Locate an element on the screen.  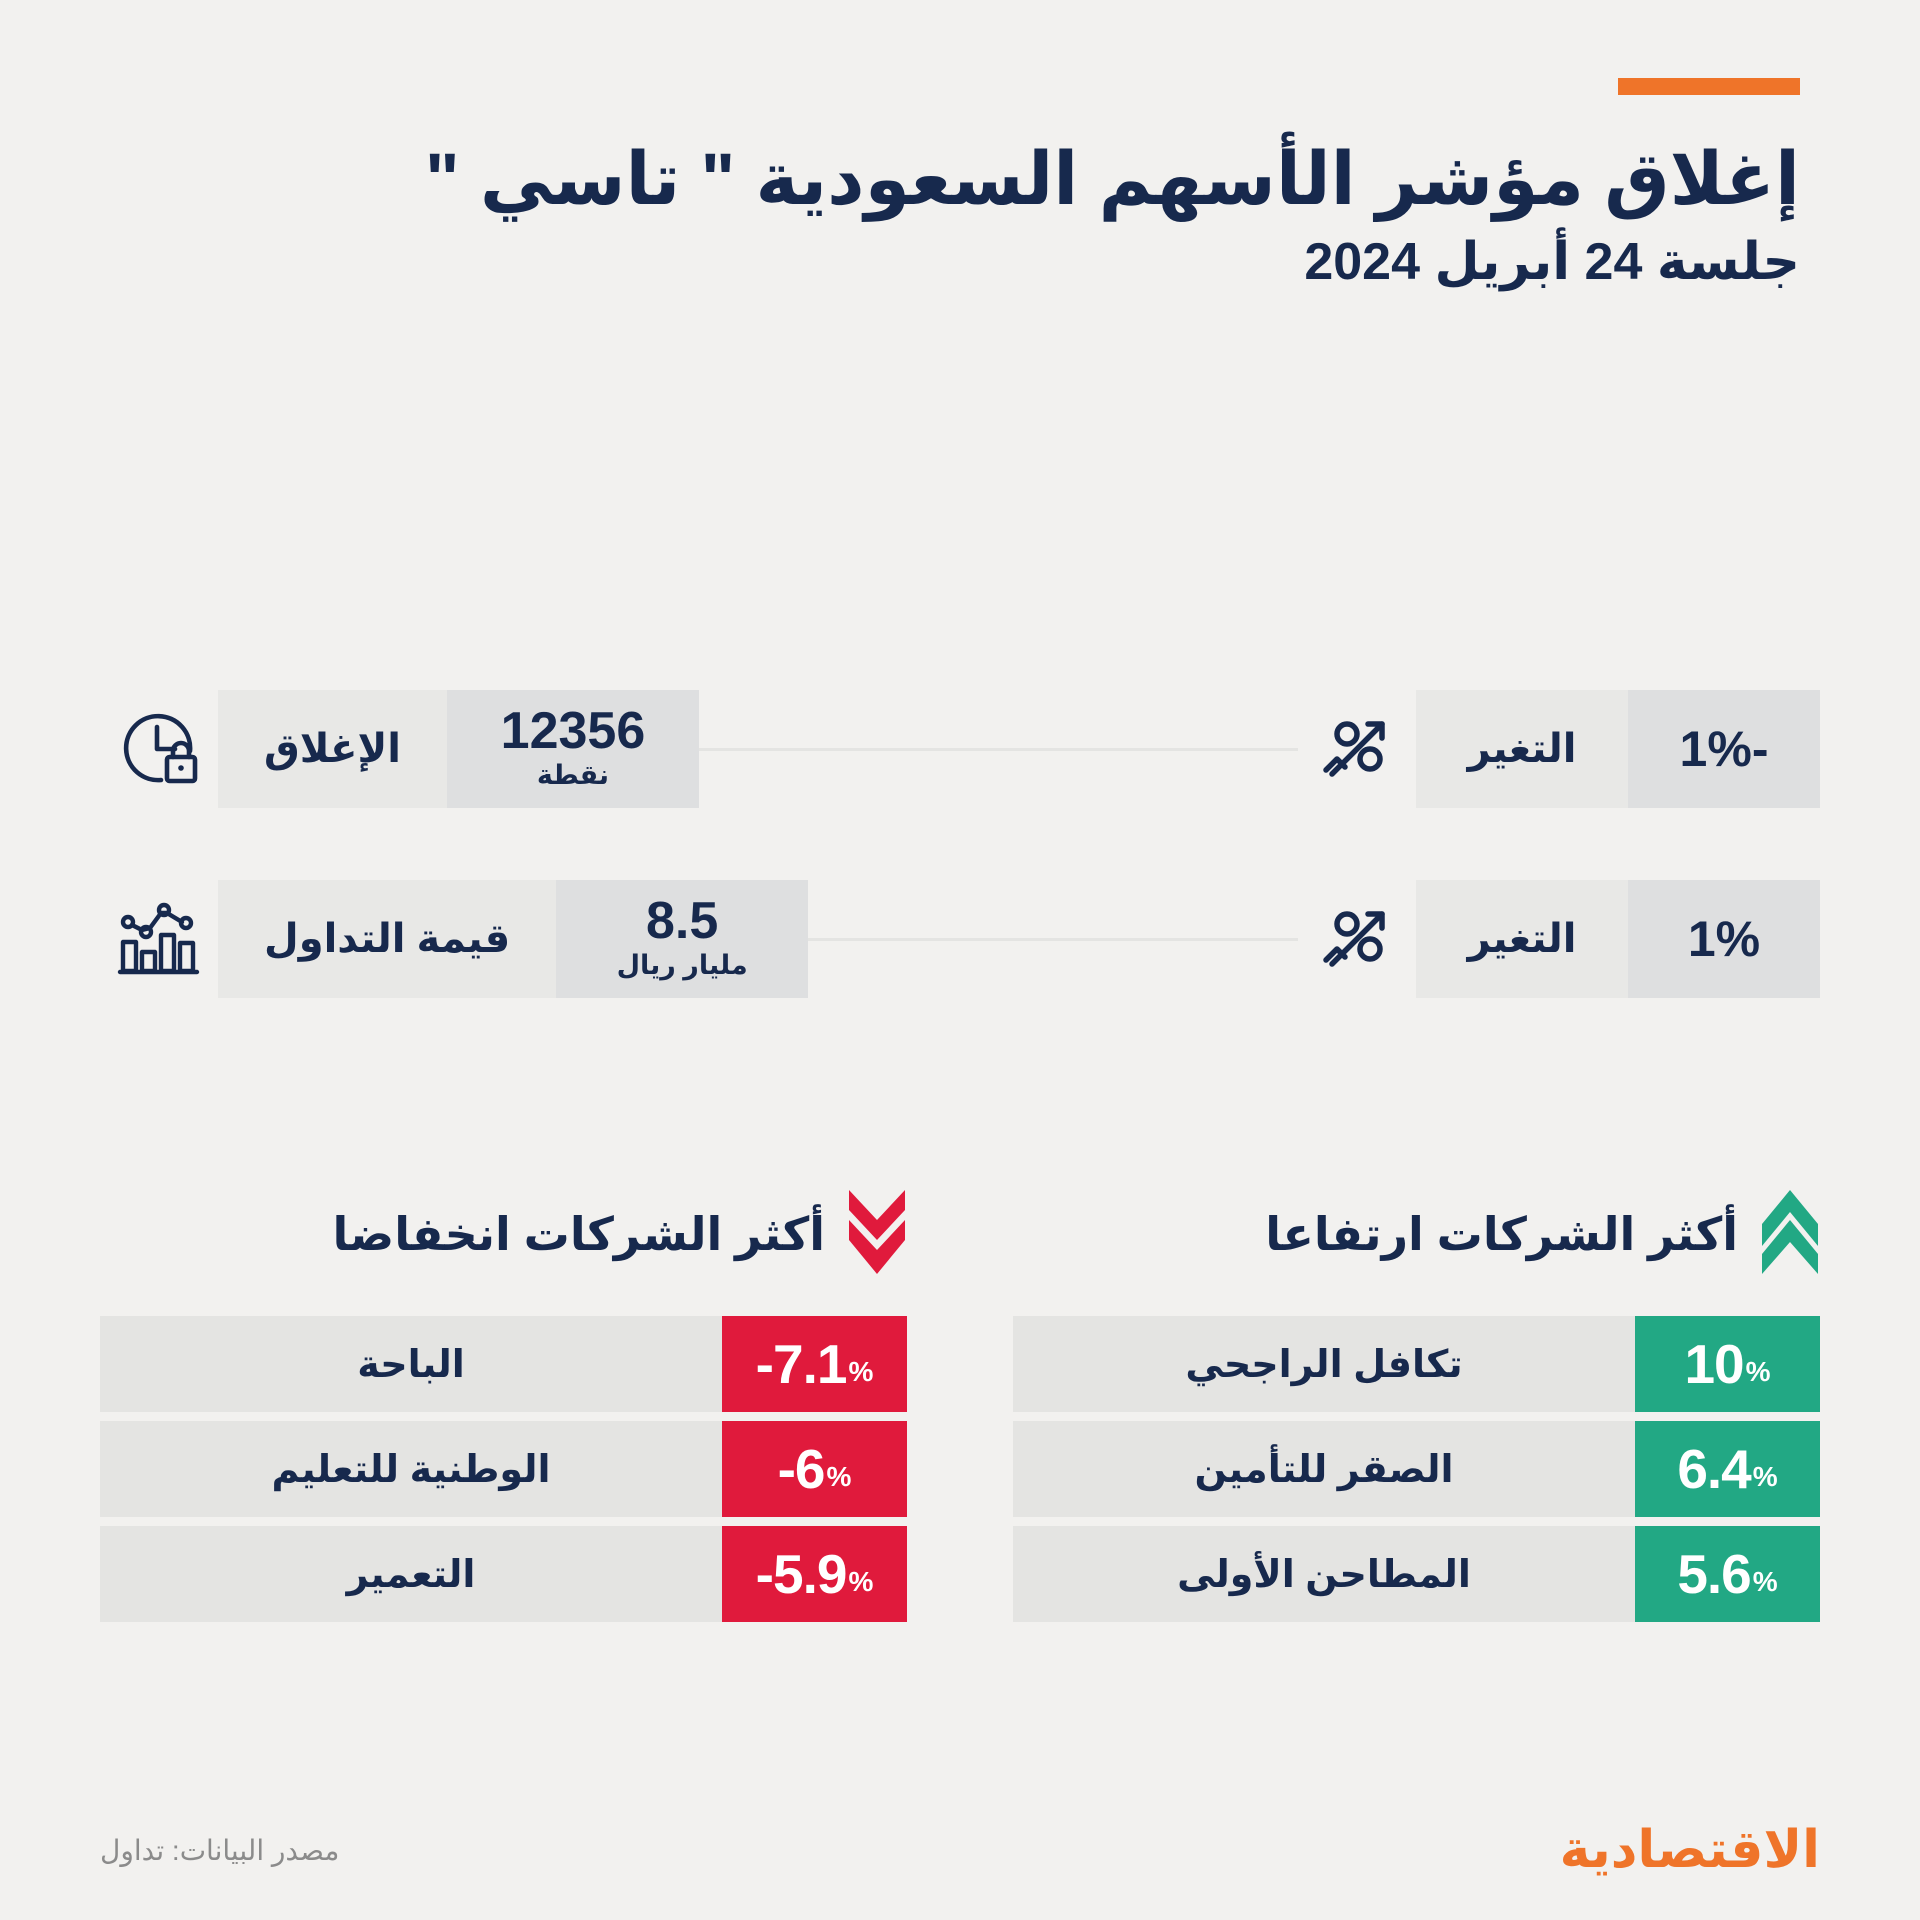
turnover-change-label: التغير is located at coordinates (1522, 939).